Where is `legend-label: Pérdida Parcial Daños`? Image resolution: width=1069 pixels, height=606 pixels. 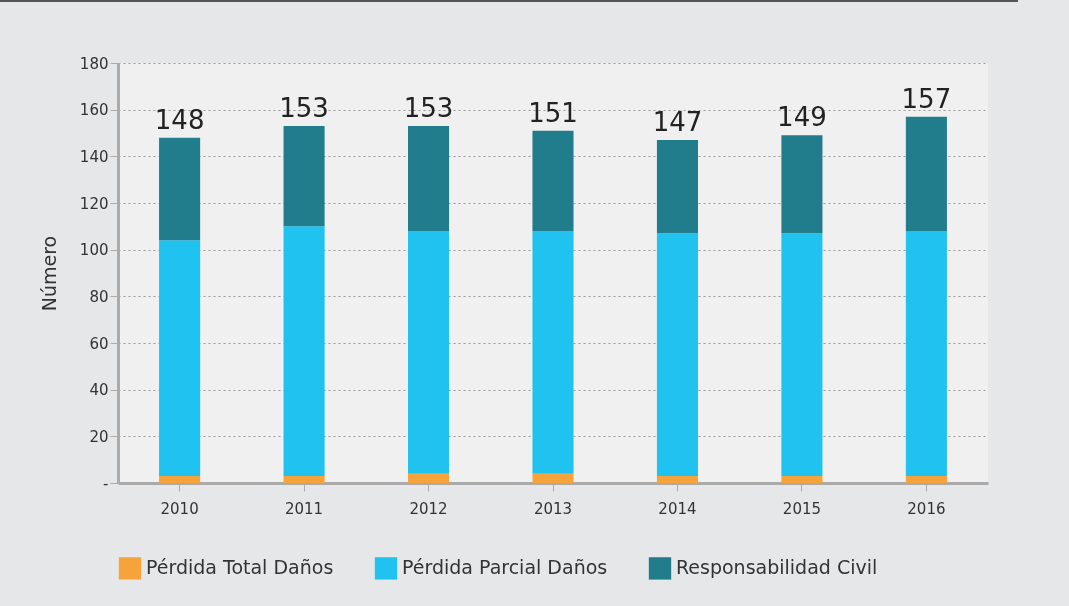 legend-label: Pérdida Parcial Daños is located at coordinates (505, 567).